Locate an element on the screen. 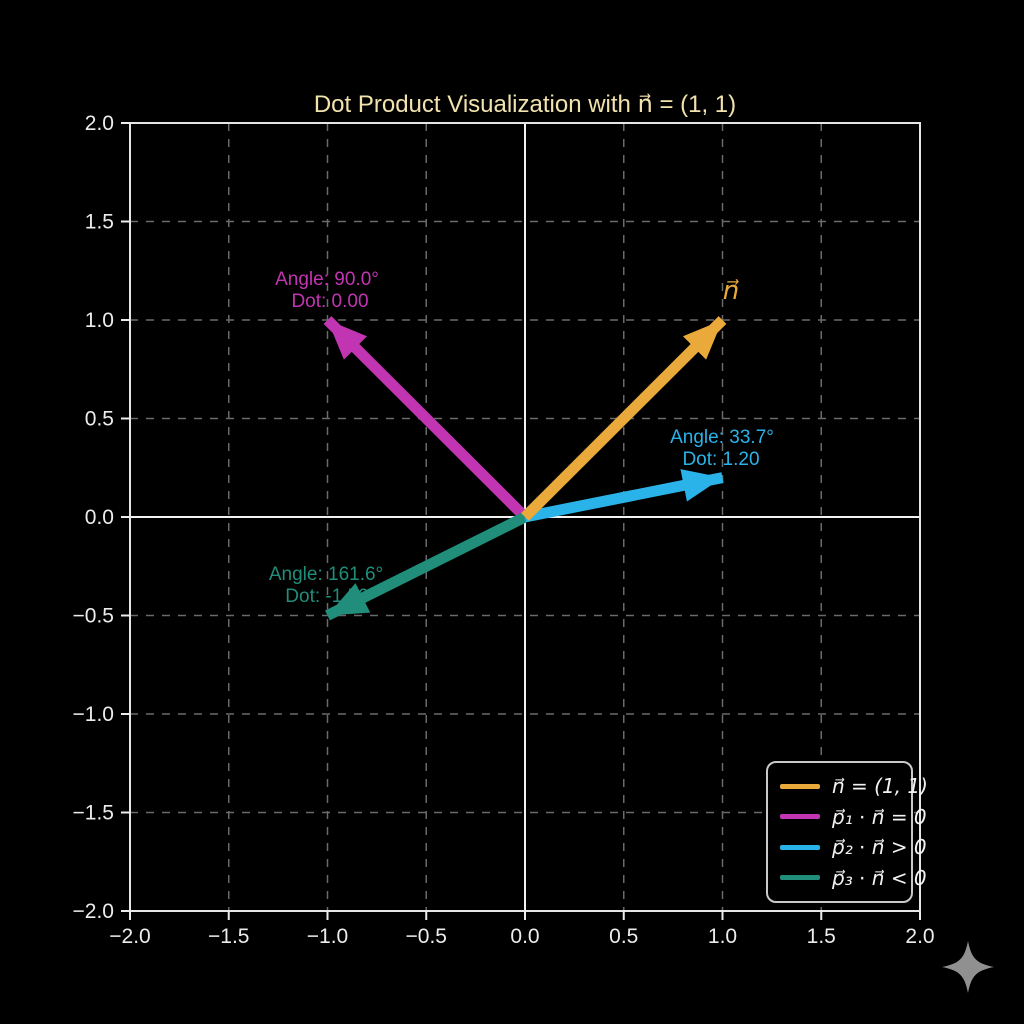 Image resolution: width=1024 pixels, height=1024 pixels. annotation-p1-dot: Dot: 0.00 is located at coordinates (329, 301).